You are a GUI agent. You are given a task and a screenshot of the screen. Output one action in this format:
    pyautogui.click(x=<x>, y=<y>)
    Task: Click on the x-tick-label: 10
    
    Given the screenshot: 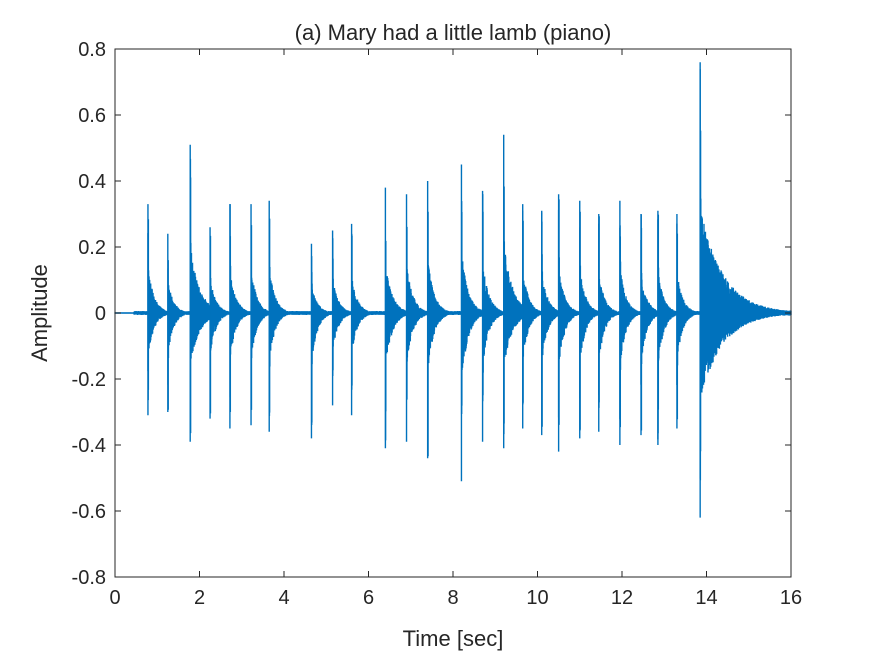 What is the action you would take?
    pyautogui.click(x=537, y=598)
    